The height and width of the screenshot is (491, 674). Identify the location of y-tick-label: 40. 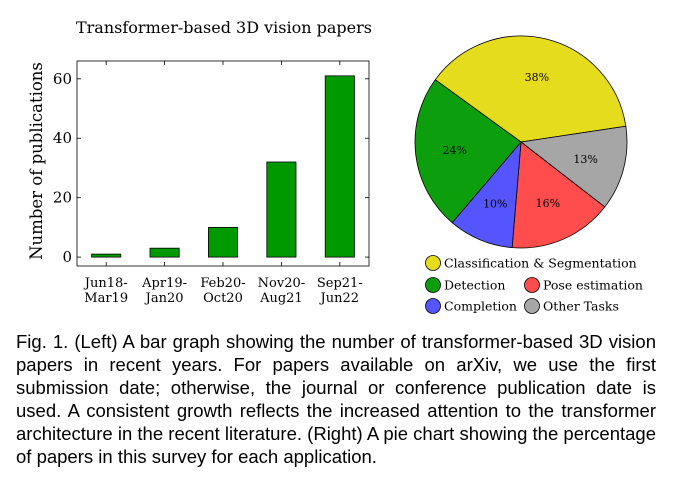
(62, 138).